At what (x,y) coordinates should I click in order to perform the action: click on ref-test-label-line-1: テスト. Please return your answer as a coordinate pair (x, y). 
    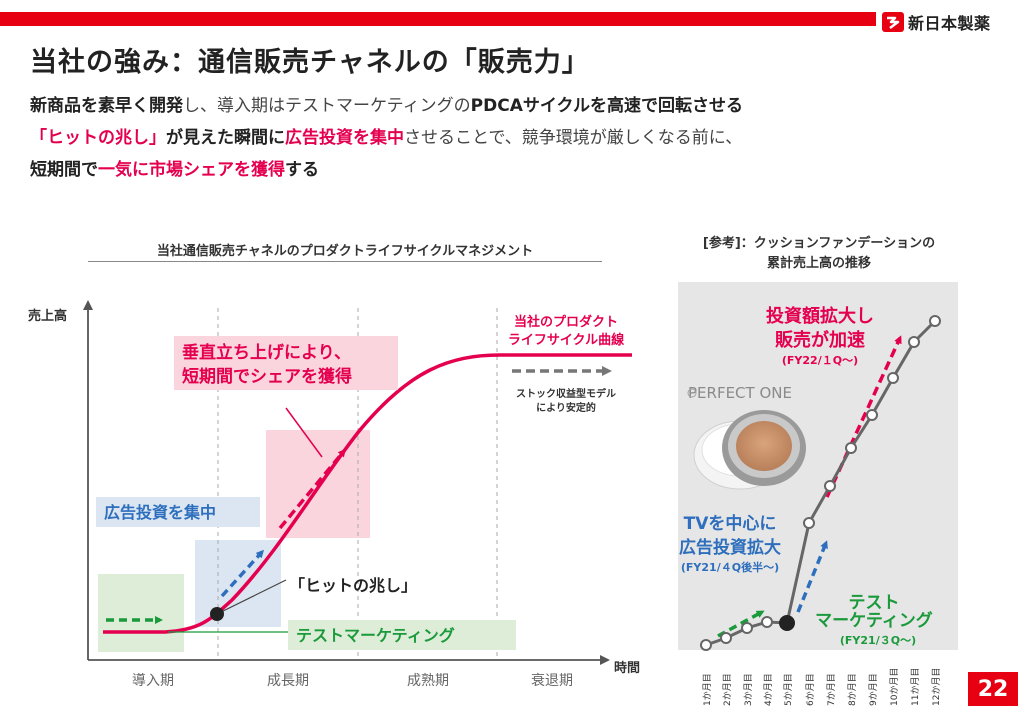
    Looking at the image, I should click on (874, 603).